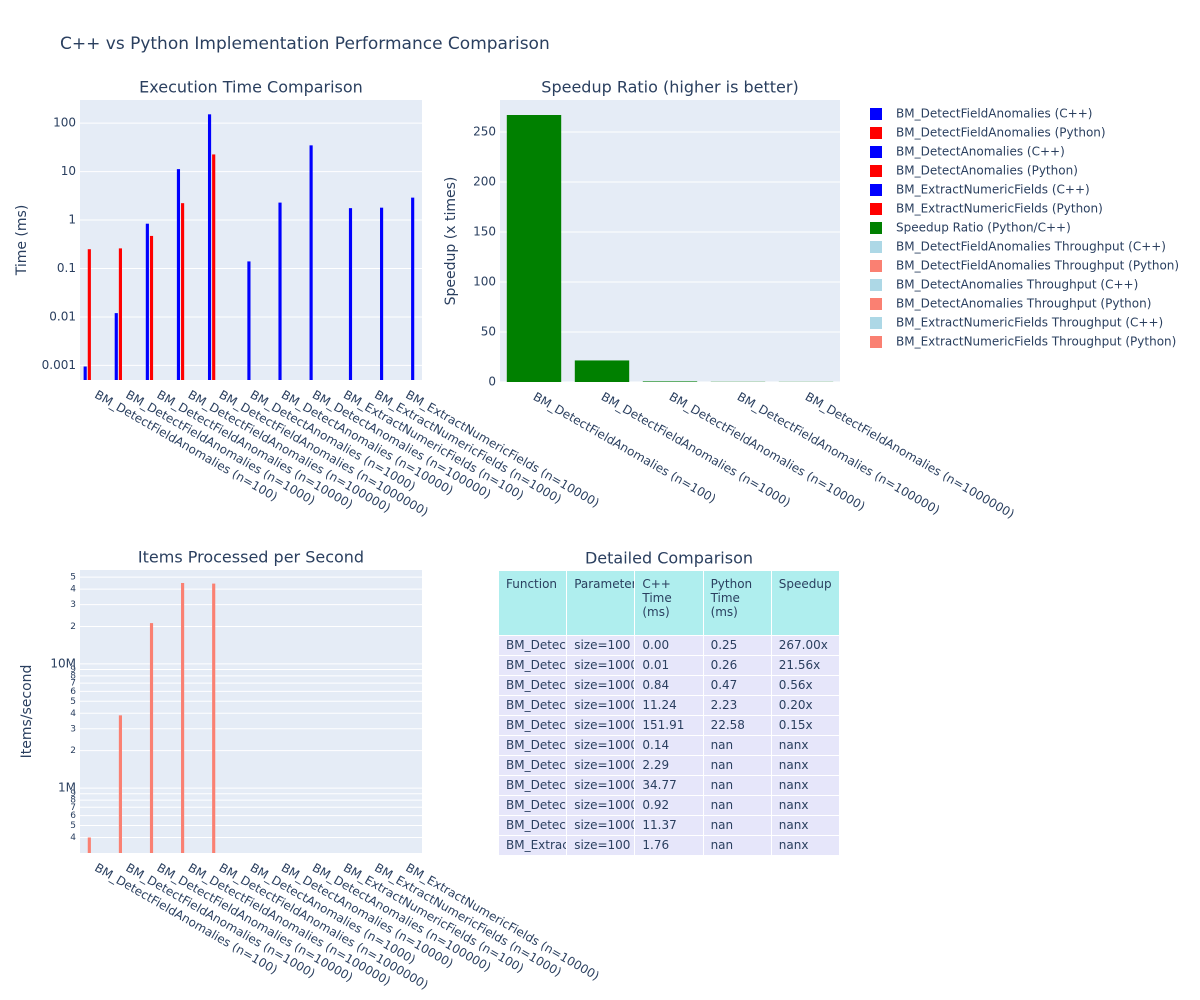 The width and height of the screenshot is (1200, 1000). What do you see at coordinates (737, 725) in the screenshot?
I see `table-cell: 22.58` at bounding box center [737, 725].